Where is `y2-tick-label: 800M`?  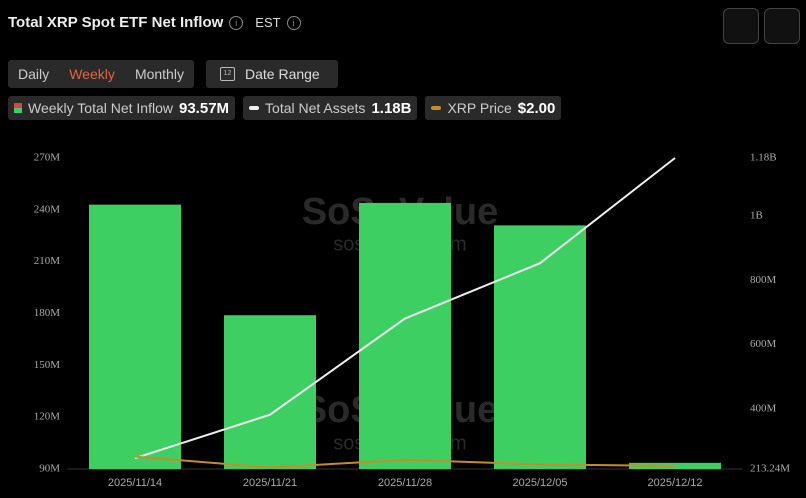 y2-tick-label: 800M is located at coordinates (763, 280).